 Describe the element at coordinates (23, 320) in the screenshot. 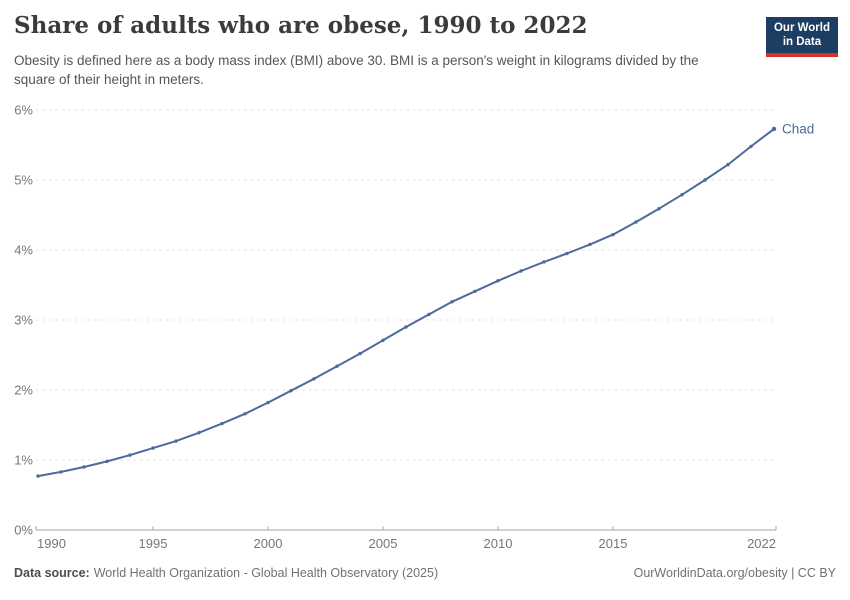

I see `y-axis-tick-label: 3%` at that location.